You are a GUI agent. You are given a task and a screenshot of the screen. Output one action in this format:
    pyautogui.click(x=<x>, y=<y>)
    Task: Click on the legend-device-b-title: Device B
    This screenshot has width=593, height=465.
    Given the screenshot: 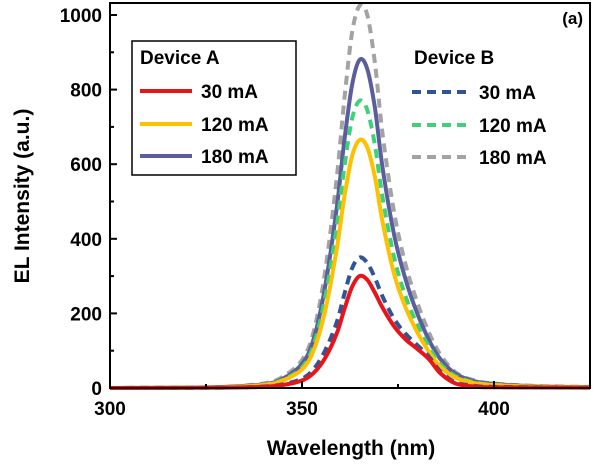 What is the action you would take?
    pyautogui.click(x=454, y=58)
    